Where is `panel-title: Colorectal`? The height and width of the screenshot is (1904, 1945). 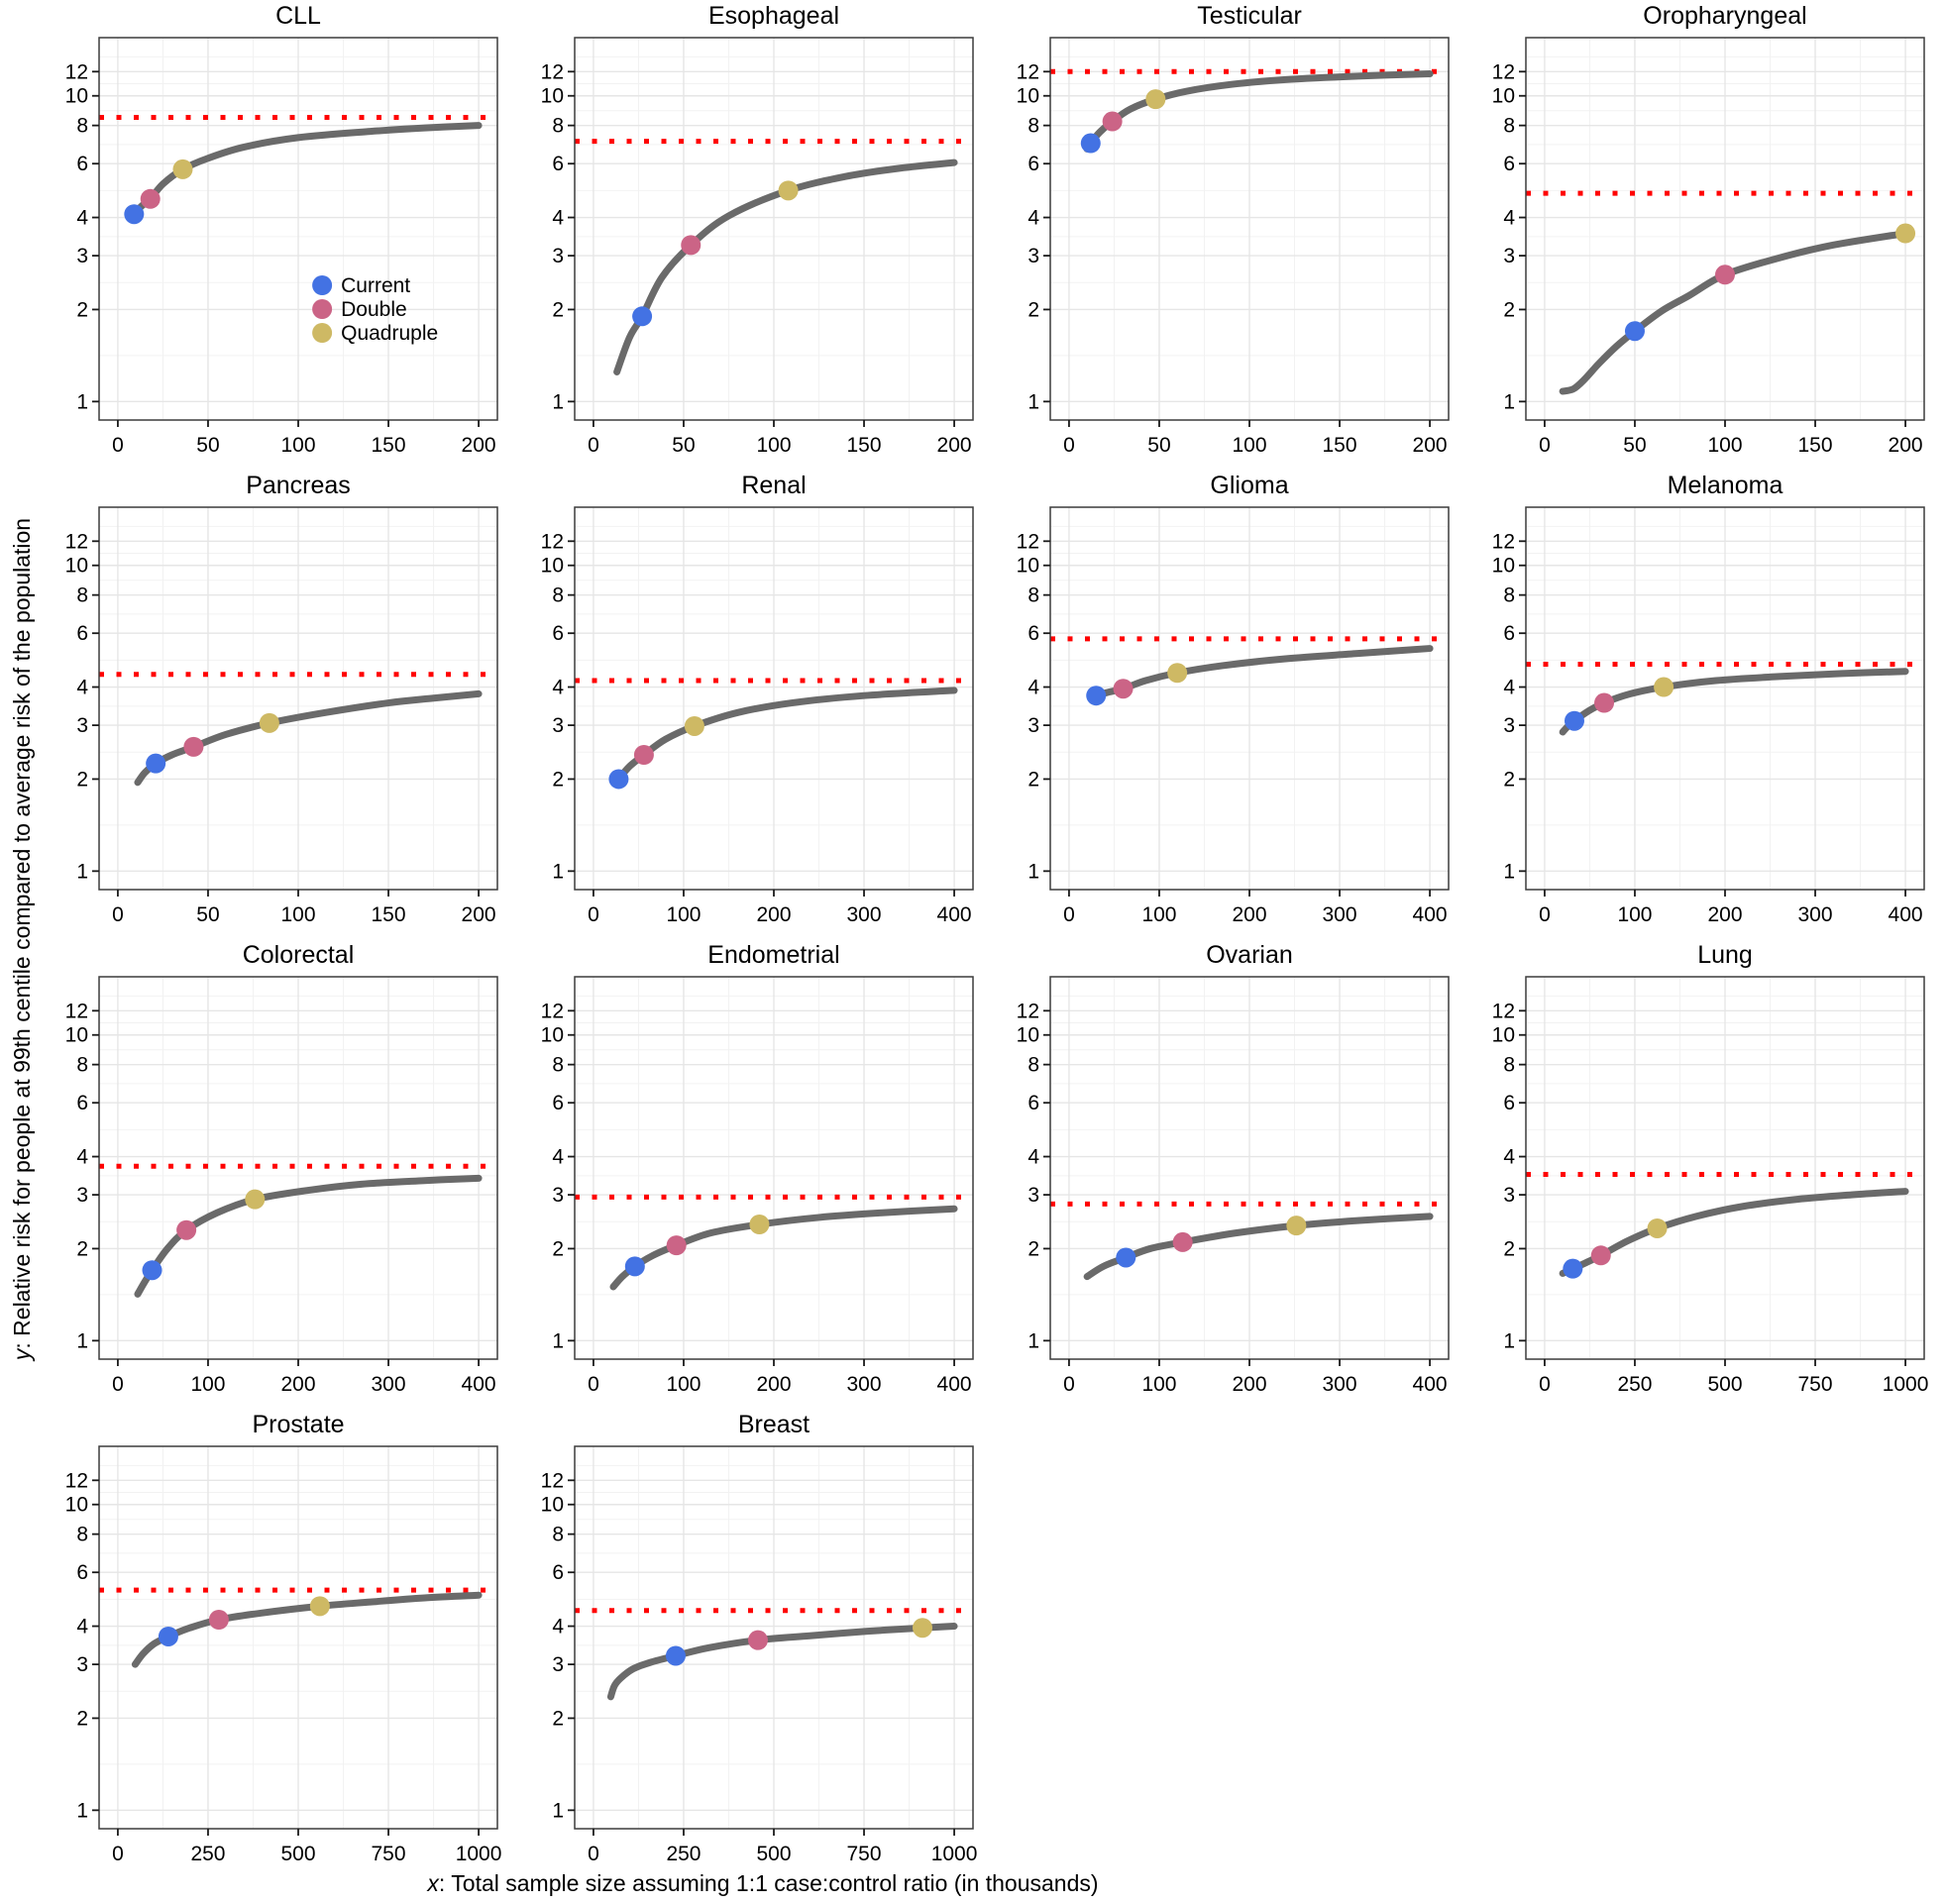 panel-title: Colorectal is located at coordinates (298, 955).